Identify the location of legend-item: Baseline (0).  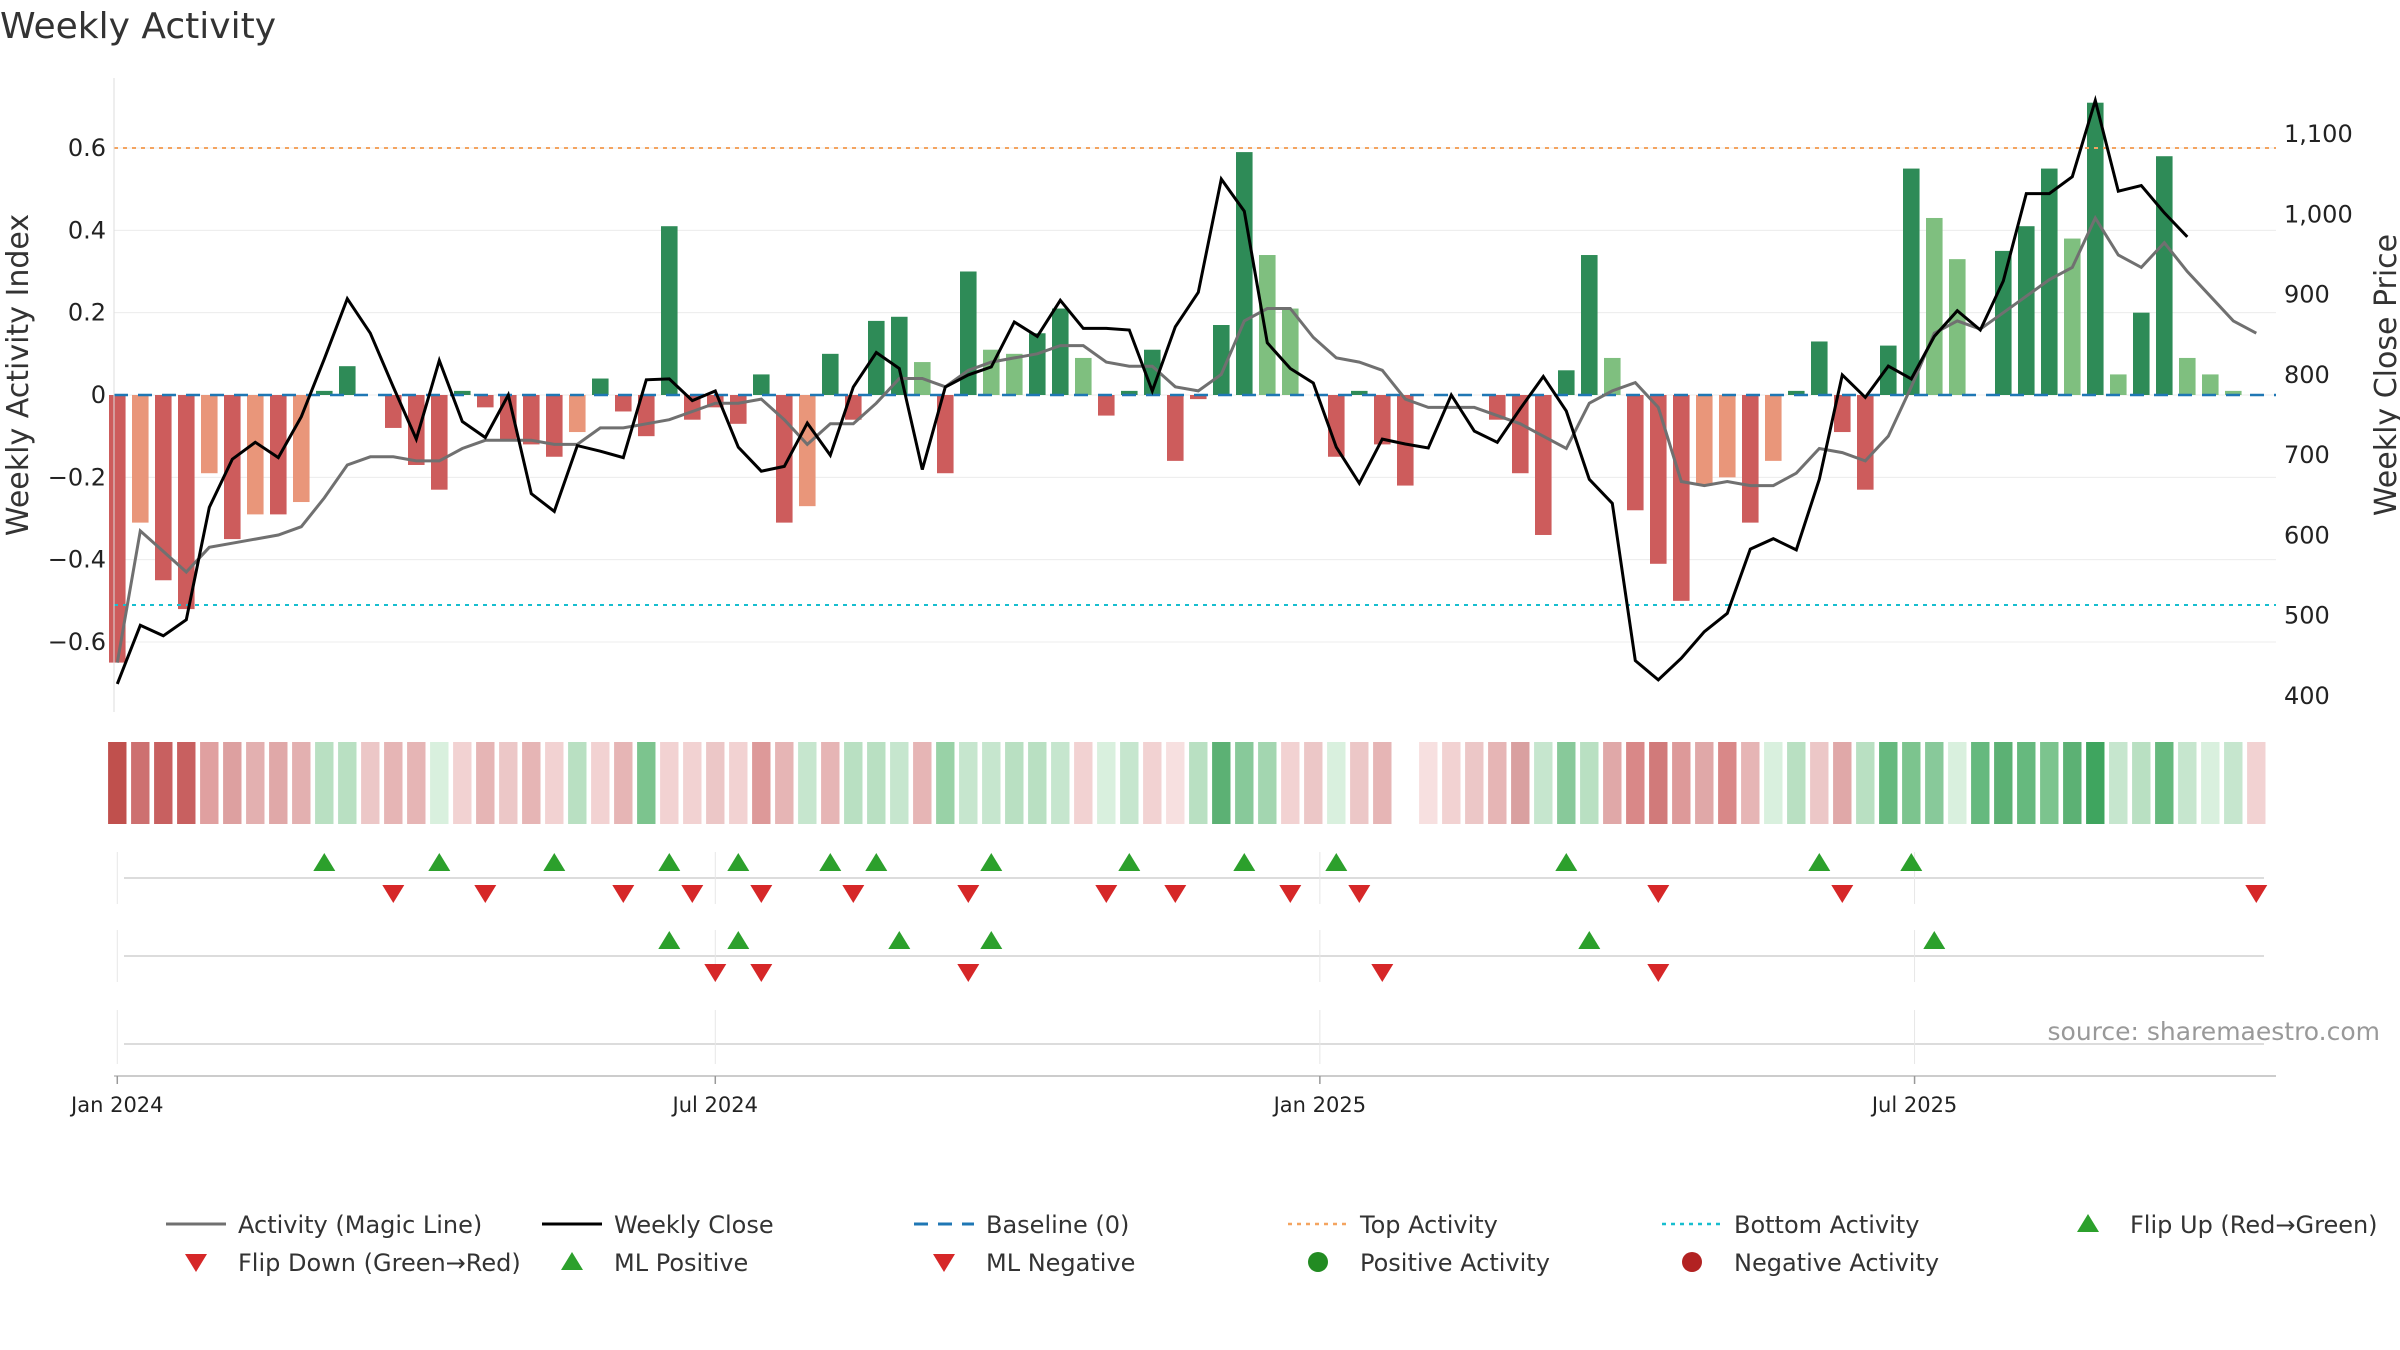
(1021, 1225).